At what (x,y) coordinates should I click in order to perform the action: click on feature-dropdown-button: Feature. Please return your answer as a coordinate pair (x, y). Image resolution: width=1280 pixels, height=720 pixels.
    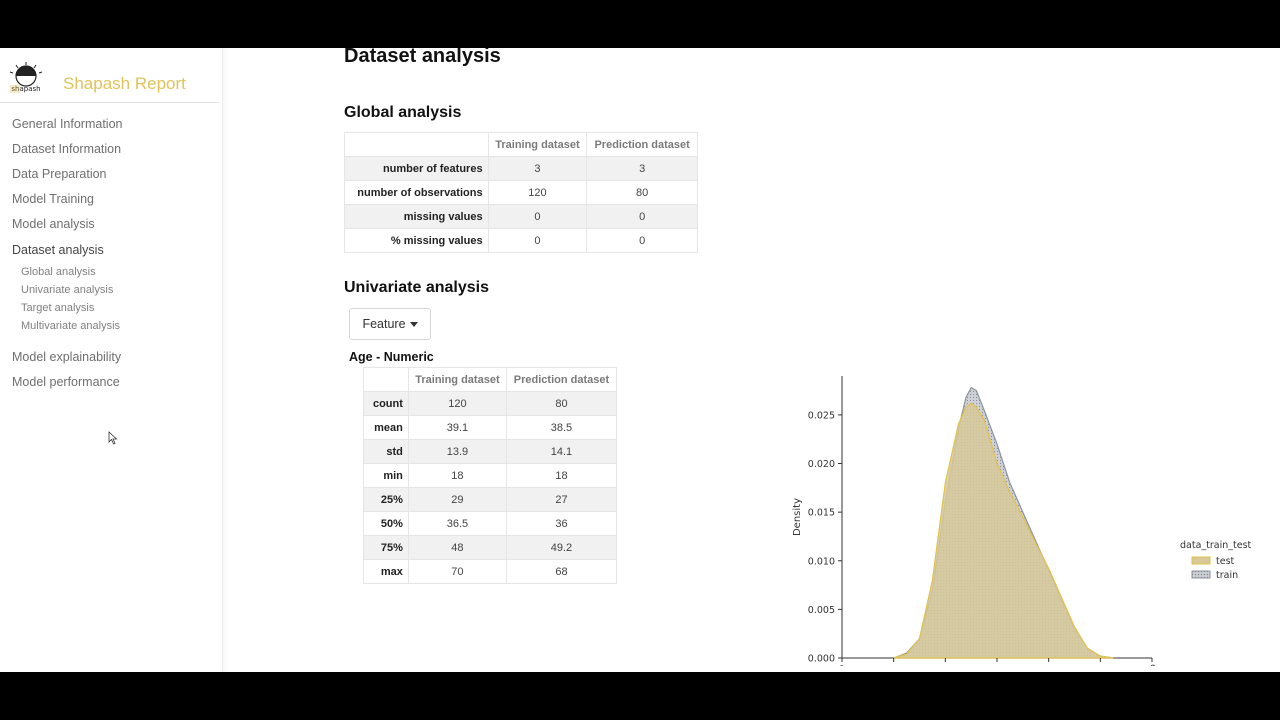
    Looking at the image, I should click on (390, 324).